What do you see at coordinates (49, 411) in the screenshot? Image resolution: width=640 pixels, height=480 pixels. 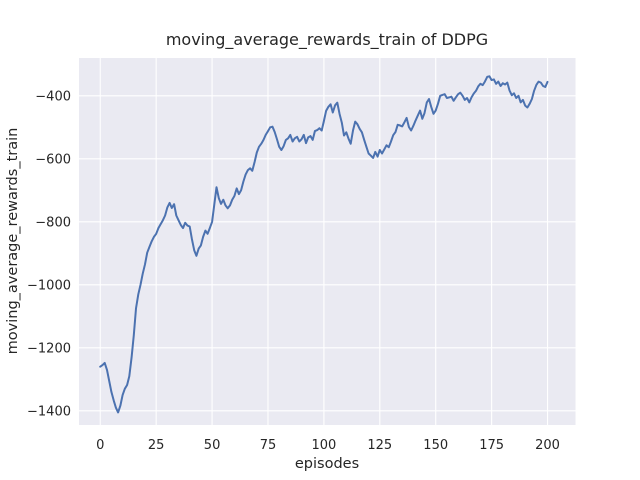 I see `y-tick-label: −1400` at bounding box center [49, 411].